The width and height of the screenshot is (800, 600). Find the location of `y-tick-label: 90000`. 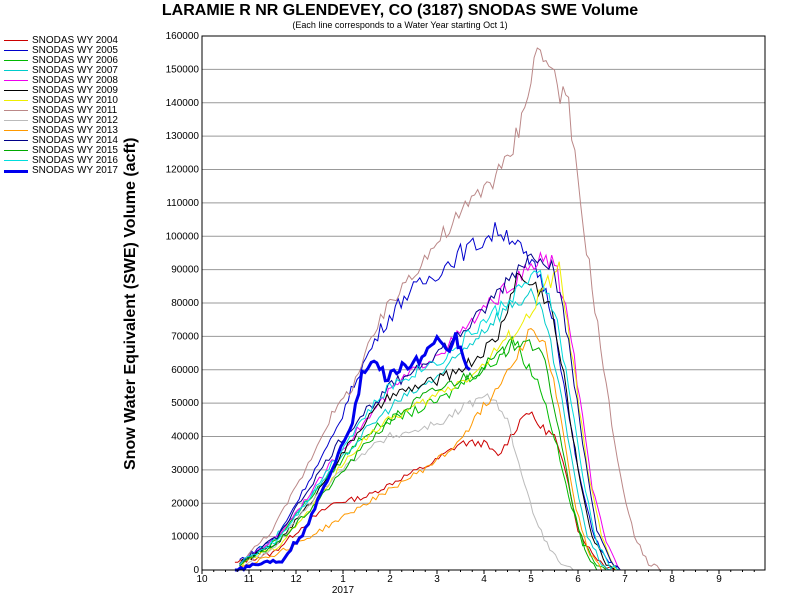

y-tick-label: 90000 is located at coordinates (185, 270).